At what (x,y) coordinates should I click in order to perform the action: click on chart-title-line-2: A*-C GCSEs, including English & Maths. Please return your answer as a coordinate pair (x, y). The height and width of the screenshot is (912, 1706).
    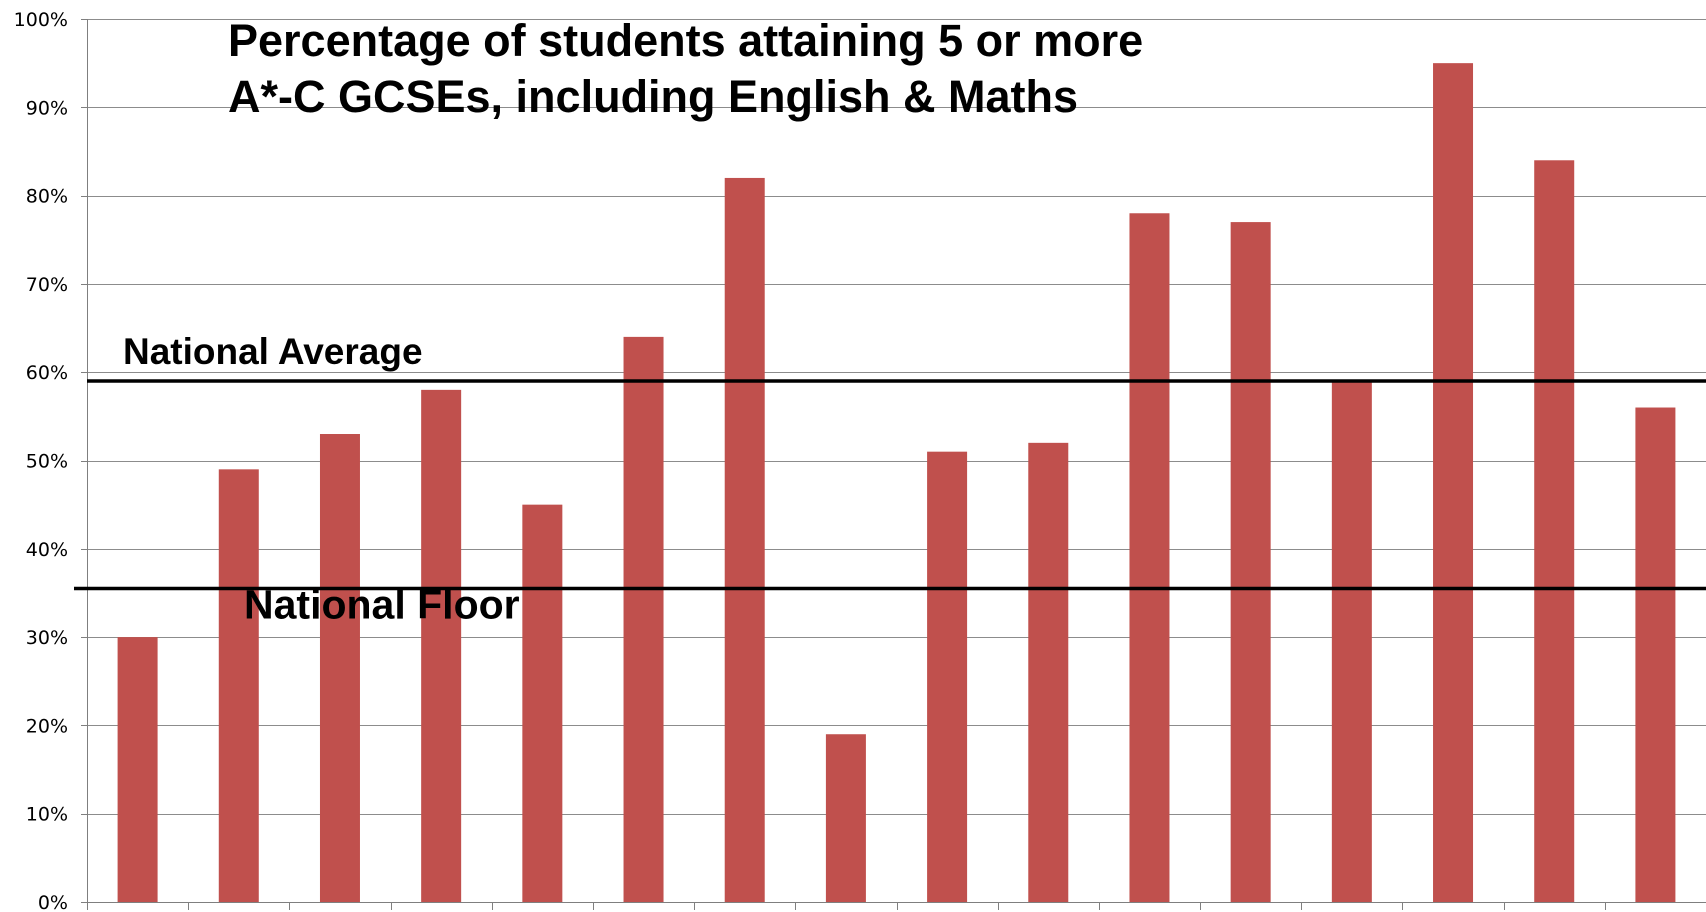
    Looking at the image, I should click on (653, 96).